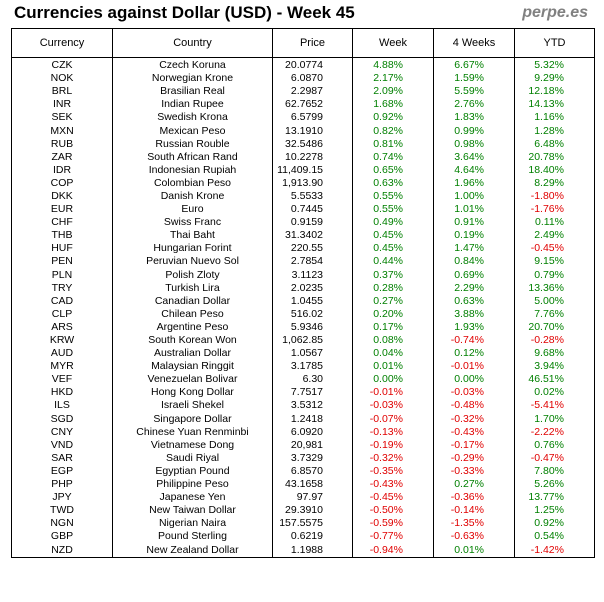 The height and width of the screenshot is (602, 604). Describe the element at coordinates (303, 92) in the screenshot. I see `table-row: BRL Brasilian Real 2.2987 2.09% 5.59% 12.18%` at that location.